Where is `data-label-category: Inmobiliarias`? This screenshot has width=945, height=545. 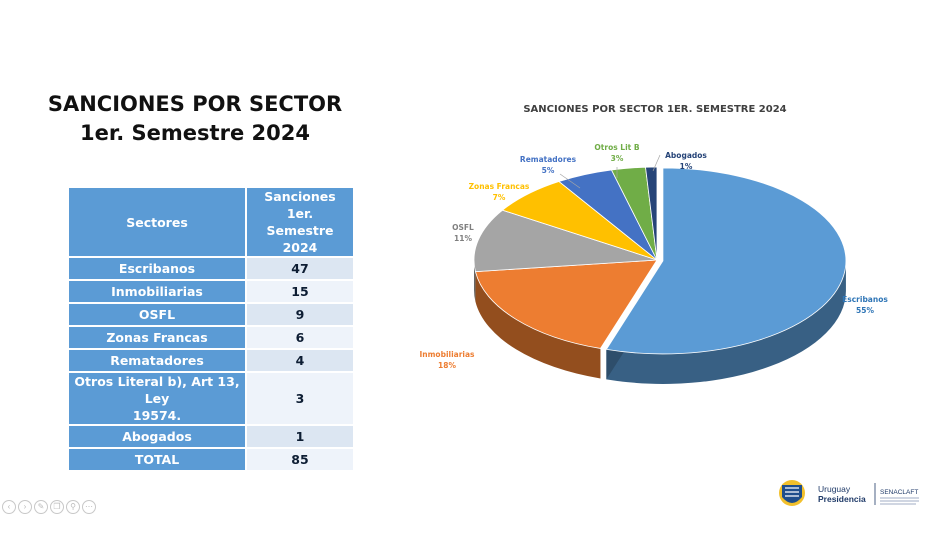 data-label-category: Inmobiliarias is located at coordinates (447, 354).